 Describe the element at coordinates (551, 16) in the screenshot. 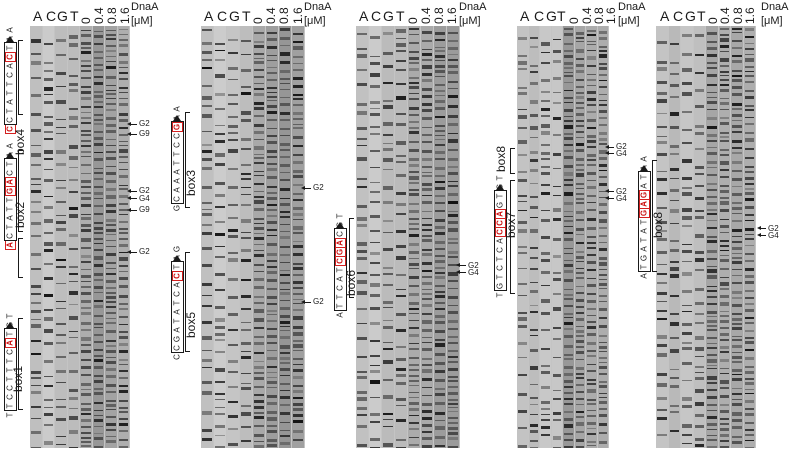

I see `lane-label-g: G` at that location.